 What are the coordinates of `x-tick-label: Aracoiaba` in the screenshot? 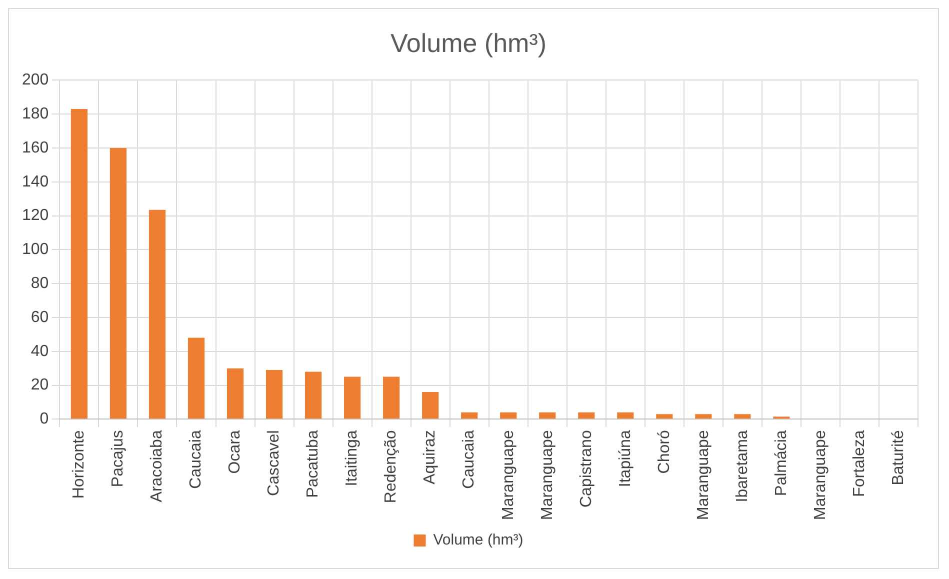 It's located at (157, 466).